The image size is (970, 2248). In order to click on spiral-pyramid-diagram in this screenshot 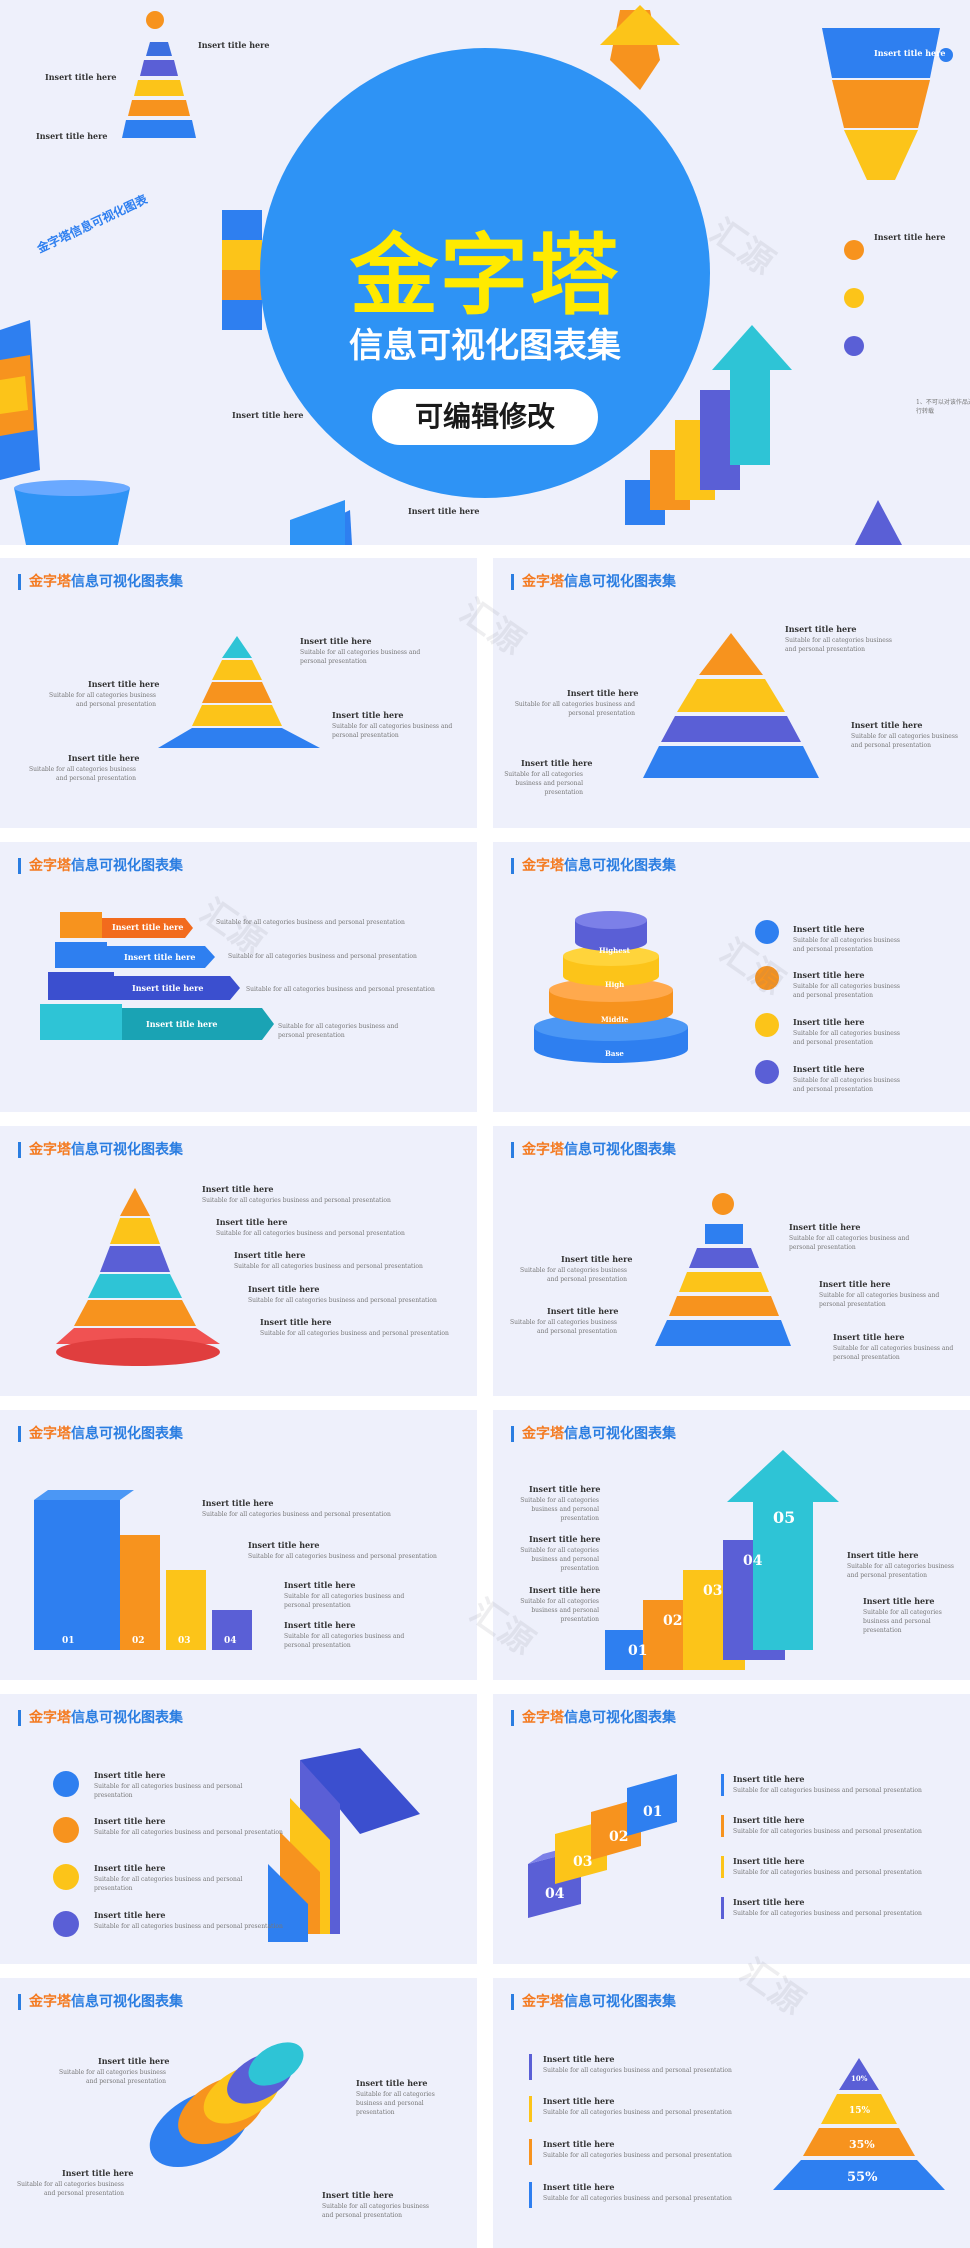, I will do `click(239, 692)`.